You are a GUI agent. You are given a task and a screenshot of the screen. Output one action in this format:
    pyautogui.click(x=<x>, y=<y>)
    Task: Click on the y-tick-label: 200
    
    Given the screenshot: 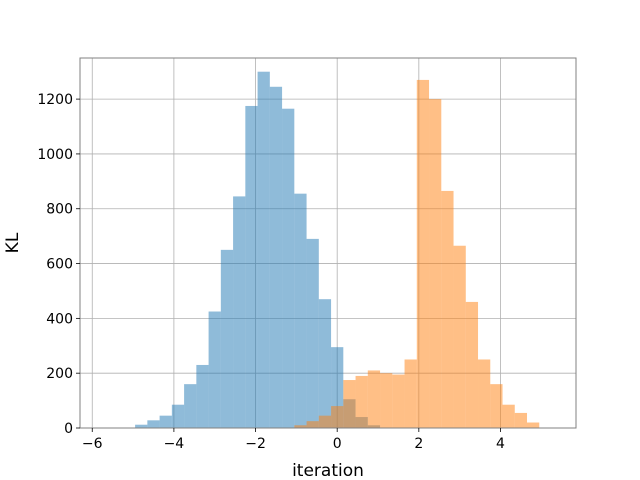 What is the action you would take?
    pyautogui.click(x=59, y=374)
    